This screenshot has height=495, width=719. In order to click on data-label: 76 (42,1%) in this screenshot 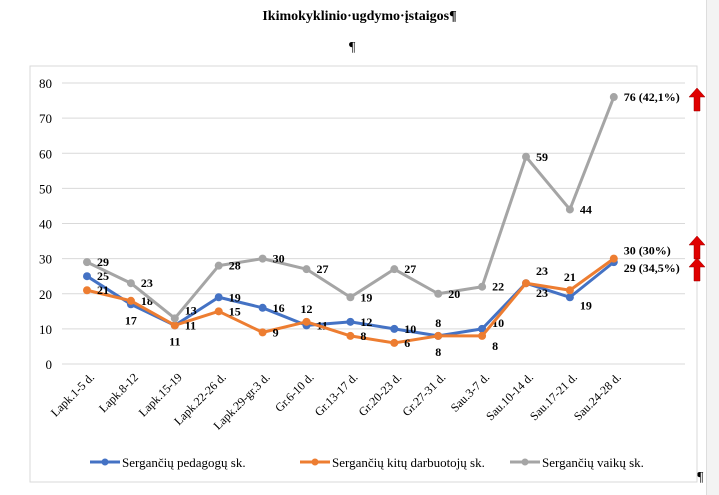, I will do `click(652, 97)`.